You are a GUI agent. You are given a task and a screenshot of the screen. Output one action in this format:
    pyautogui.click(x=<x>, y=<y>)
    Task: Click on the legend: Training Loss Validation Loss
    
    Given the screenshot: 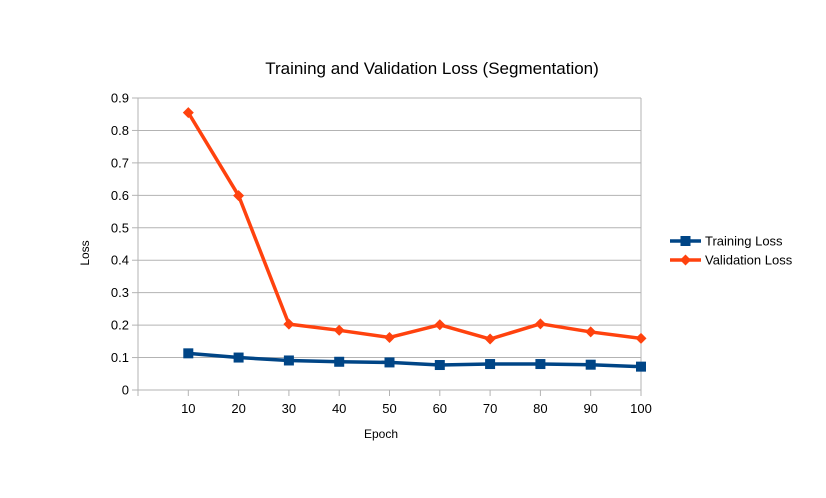 What is the action you would take?
    pyautogui.click(x=731, y=251)
    